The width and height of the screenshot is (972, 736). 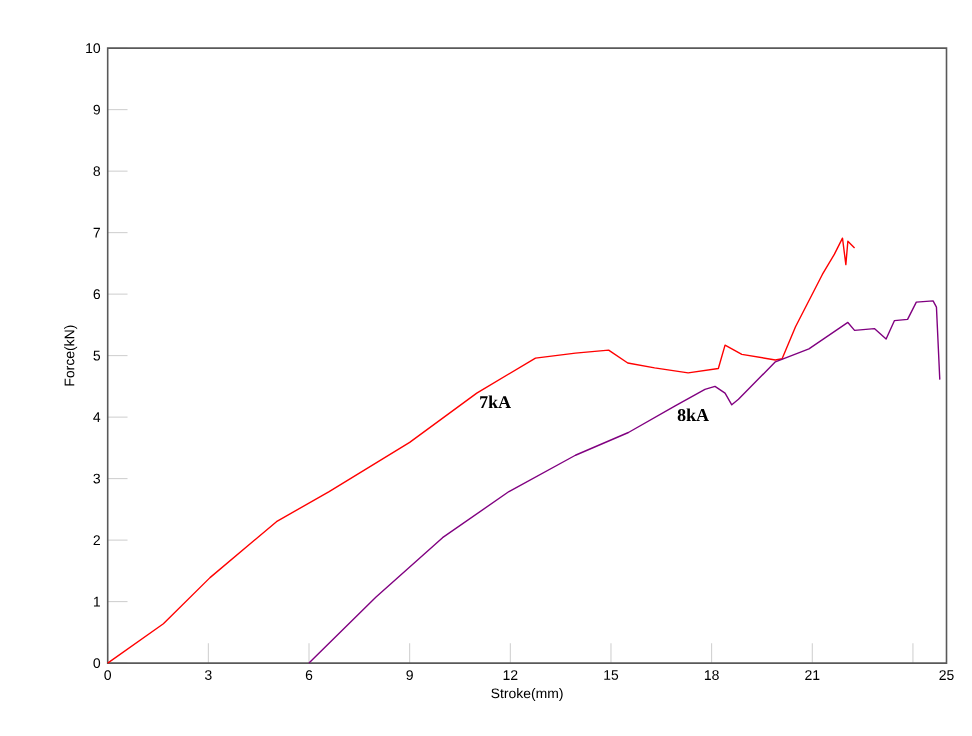 What do you see at coordinates (495, 401) in the screenshot?
I see `series-label: 7kA` at bounding box center [495, 401].